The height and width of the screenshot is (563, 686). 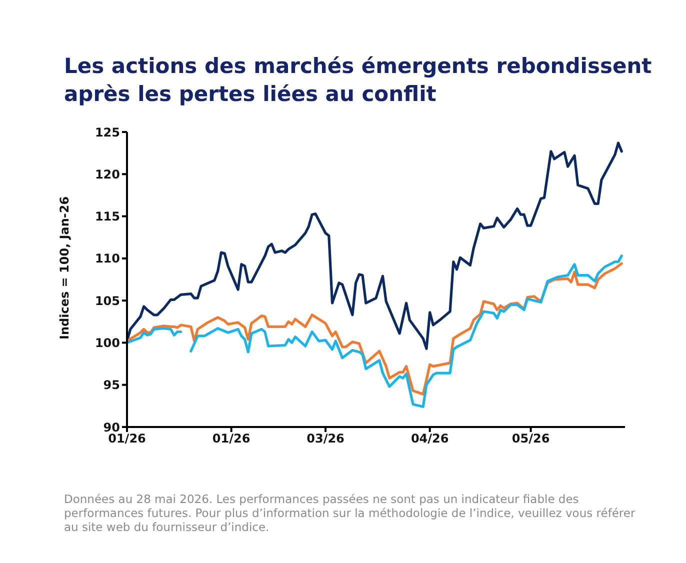 I want to click on y-tick-label: 95, so click(x=111, y=385).